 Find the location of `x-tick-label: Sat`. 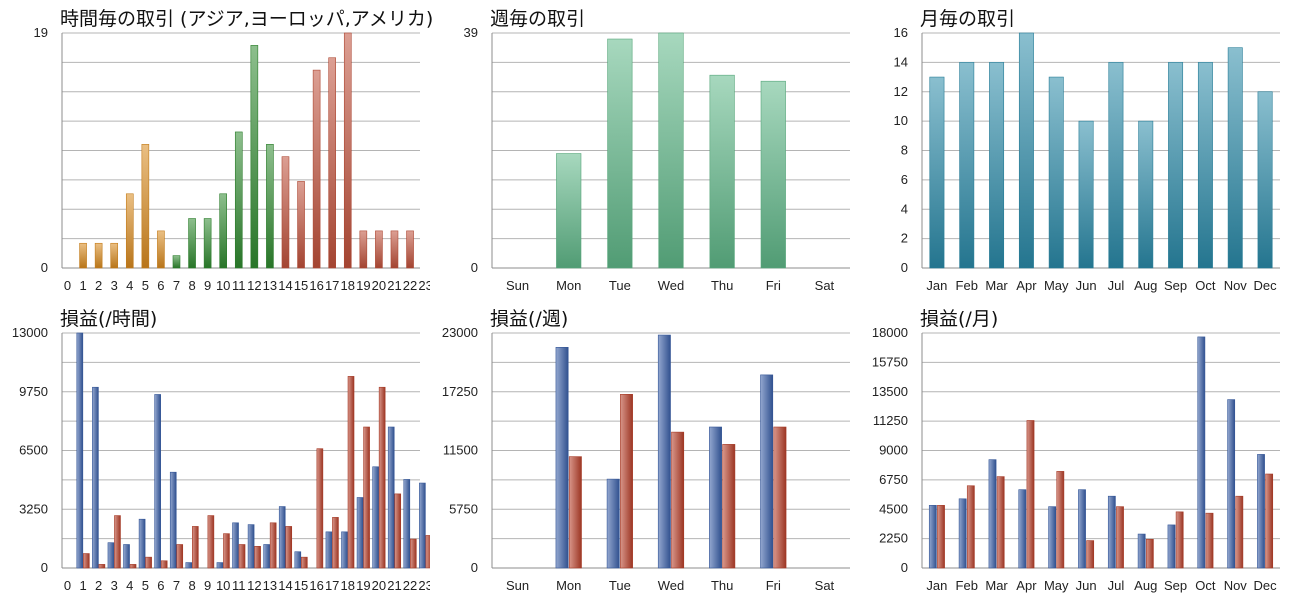

x-tick-label: Sat is located at coordinates (825, 285).